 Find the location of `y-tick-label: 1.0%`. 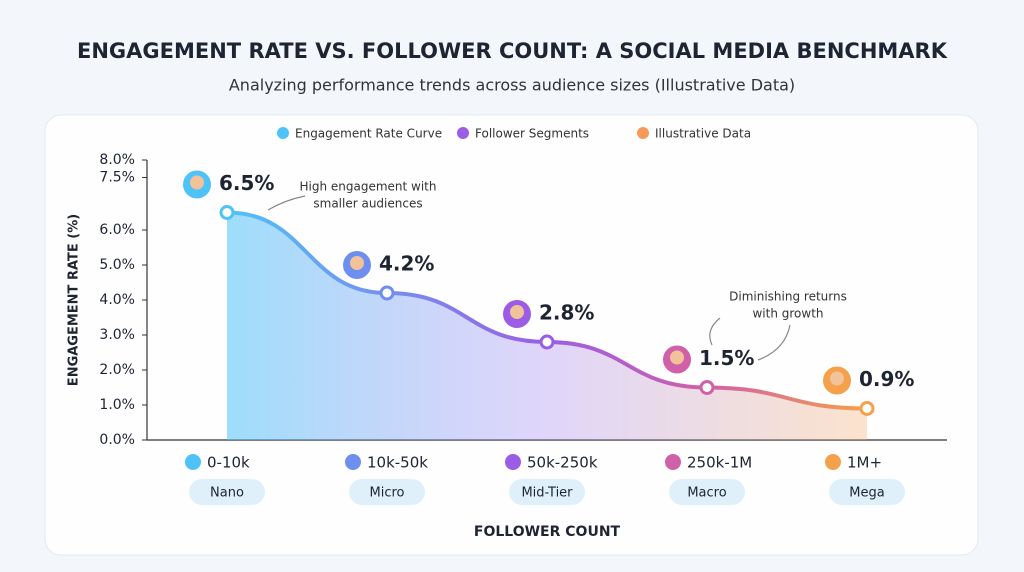

y-tick-label: 1.0% is located at coordinates (117, 405).